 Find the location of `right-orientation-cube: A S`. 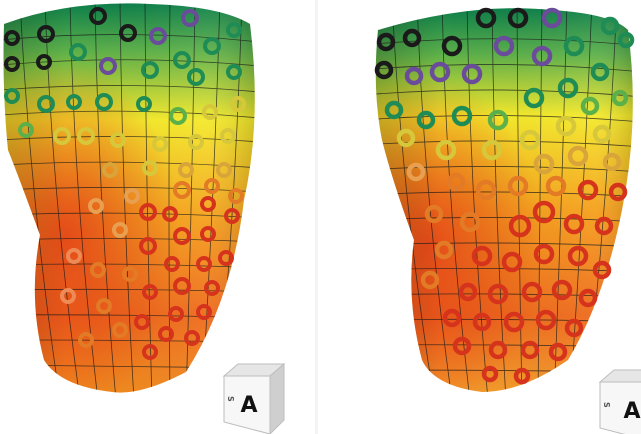

right-orientation-cube: A S is located at coordinates (619, 401).